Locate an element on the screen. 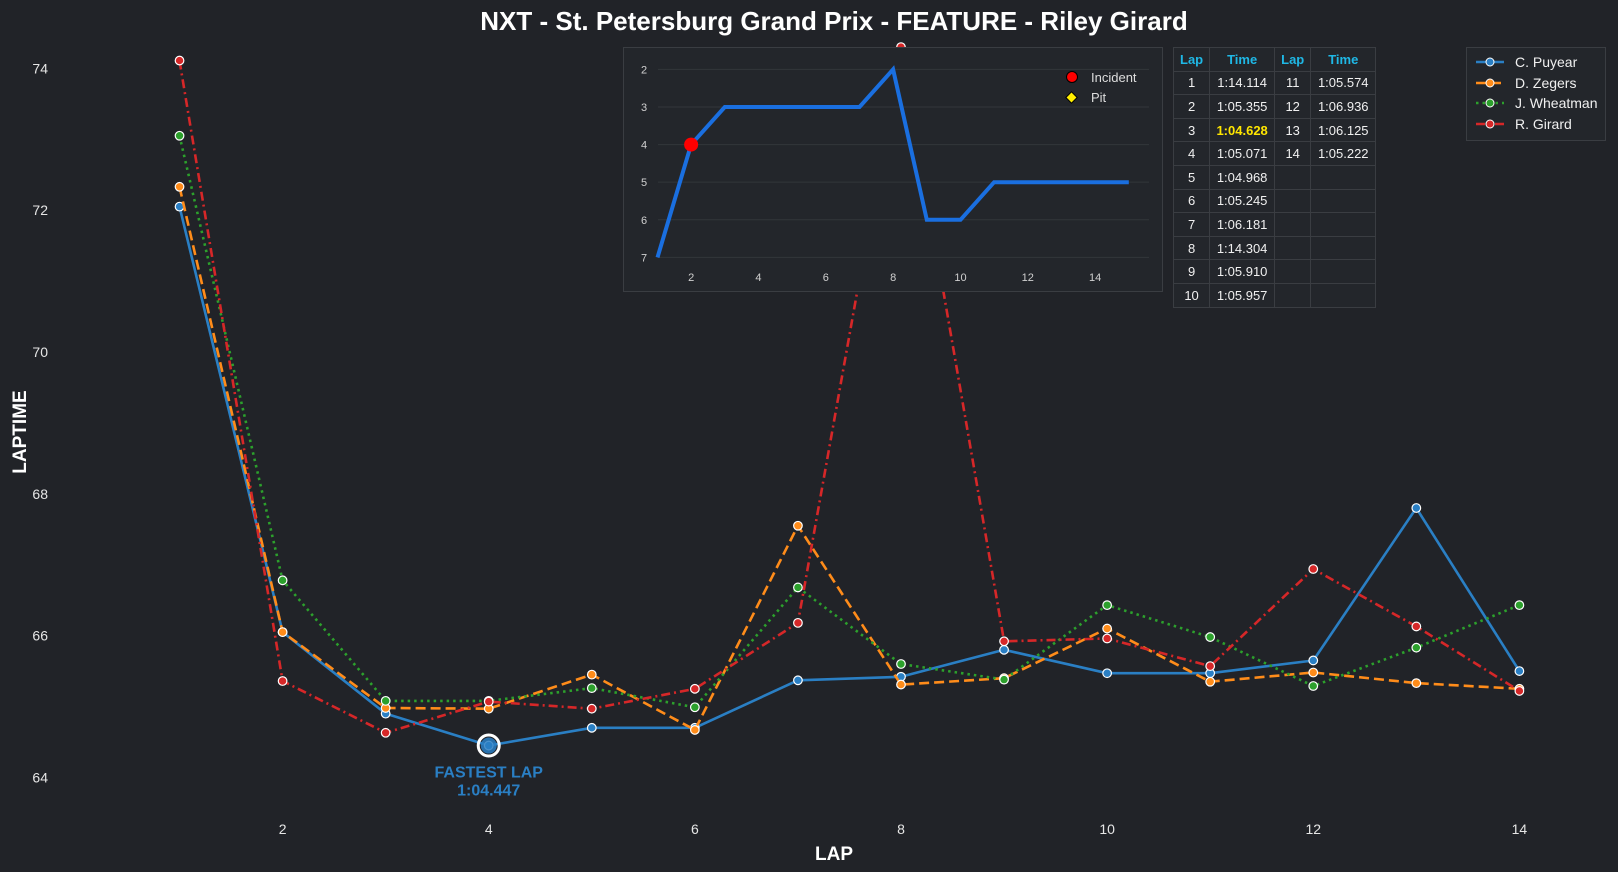 Image resolution: width=1618 pixels, height=872 pixels. fastest-lap-marker is located at coordinates (488, 745).